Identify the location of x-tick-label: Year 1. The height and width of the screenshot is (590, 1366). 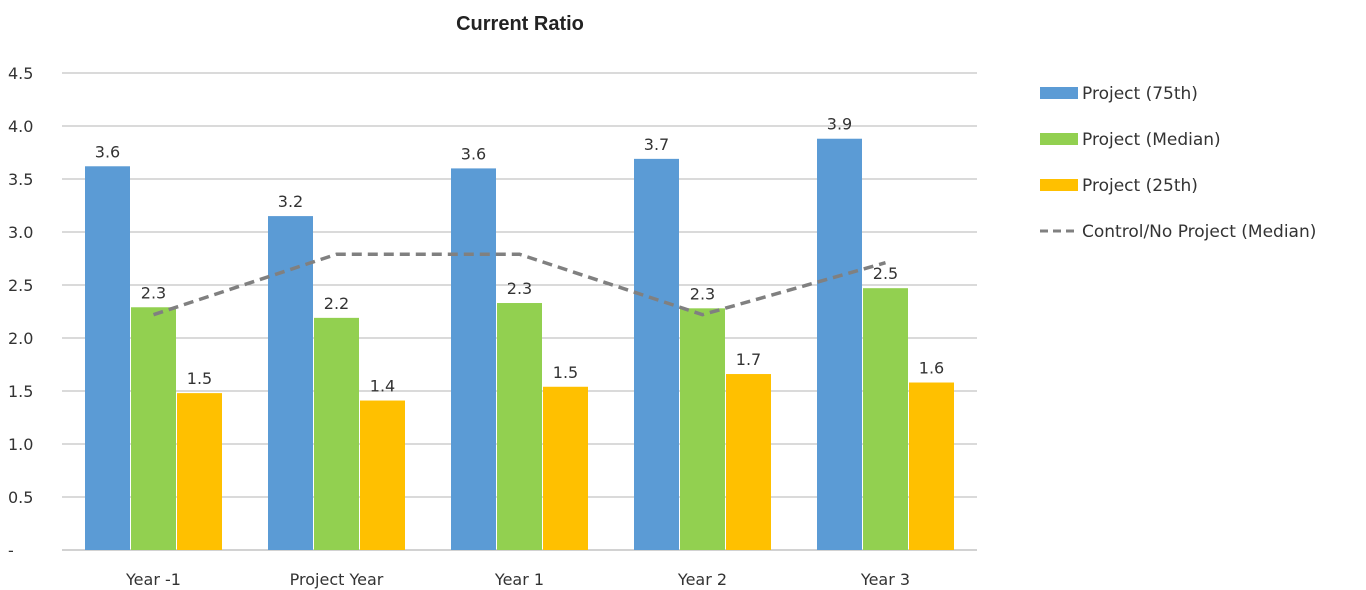
(519, 579).